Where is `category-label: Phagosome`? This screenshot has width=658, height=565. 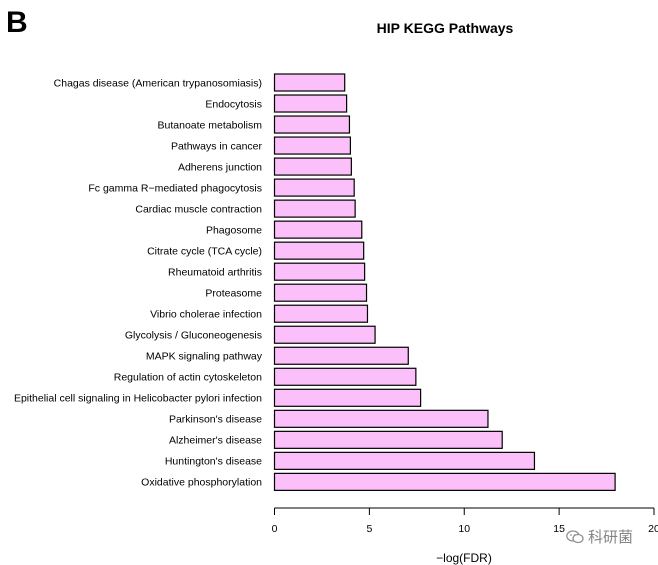
category-label: Phagosome is located at coordinates (234, 230).